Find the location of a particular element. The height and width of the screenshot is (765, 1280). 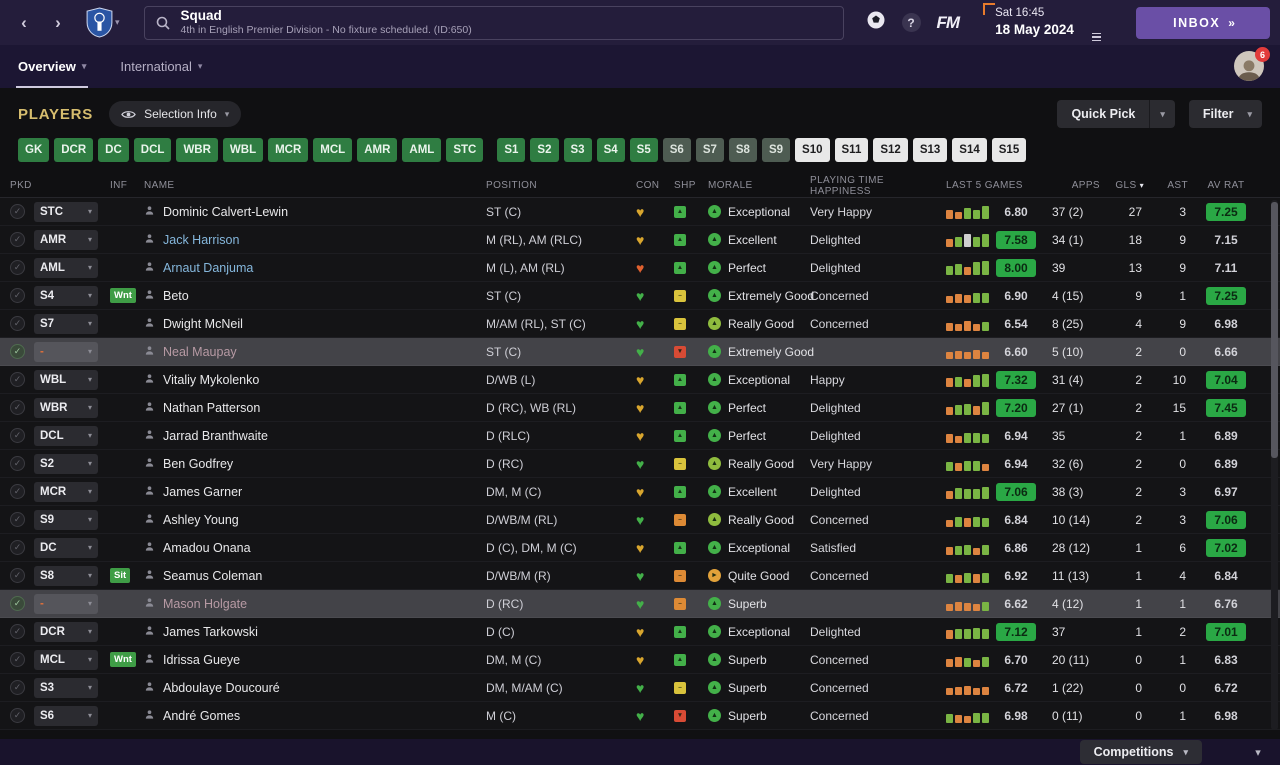

position-filter-s14: S14 is located at coordinates (969, 150).